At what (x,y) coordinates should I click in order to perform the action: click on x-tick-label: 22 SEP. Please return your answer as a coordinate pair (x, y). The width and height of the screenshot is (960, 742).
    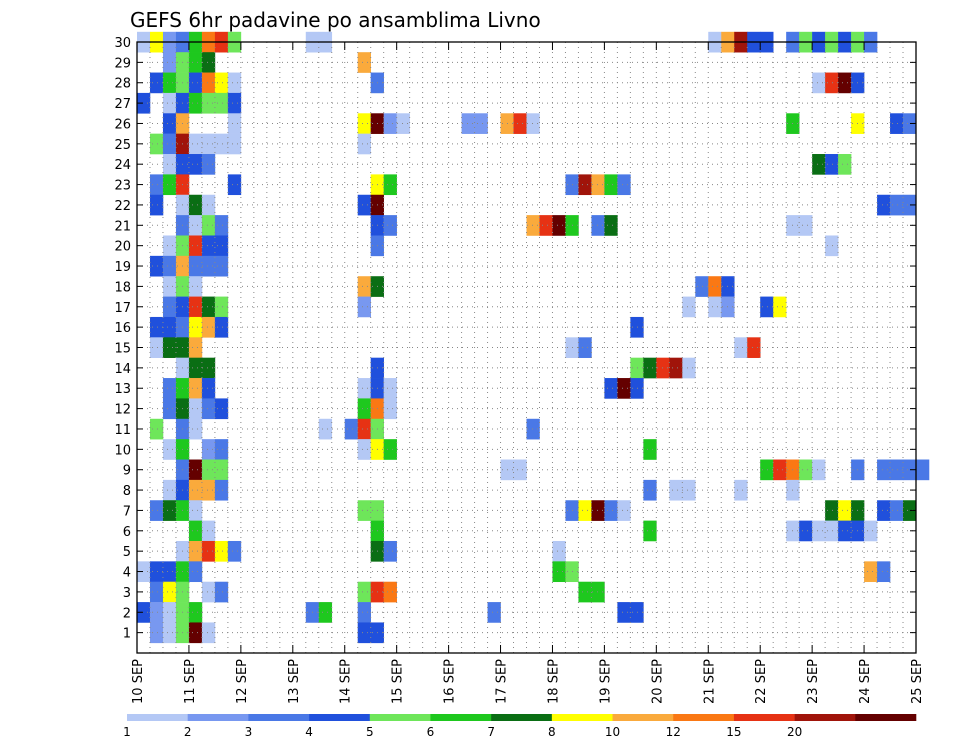
    Looking at the image, I should click on (761, 681).